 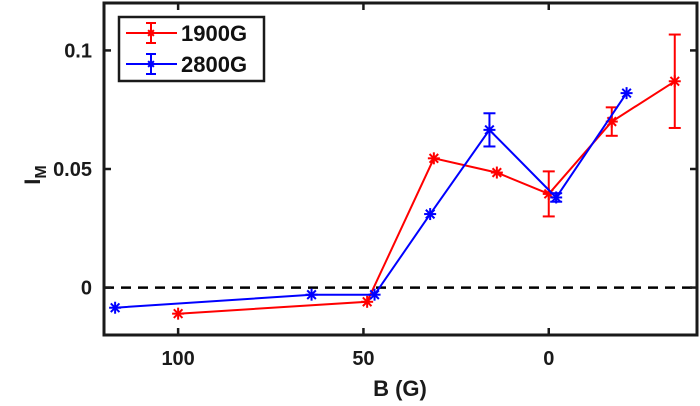 I want to click on x-tick-label: 100, so click(x=177, y=359).